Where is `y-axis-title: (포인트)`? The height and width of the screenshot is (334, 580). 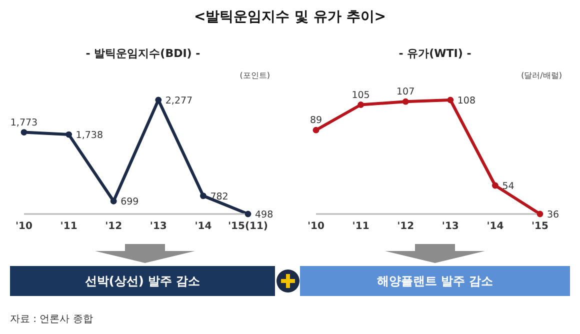
y-axis-title: (포인트) is located at coordinates (255, 75).